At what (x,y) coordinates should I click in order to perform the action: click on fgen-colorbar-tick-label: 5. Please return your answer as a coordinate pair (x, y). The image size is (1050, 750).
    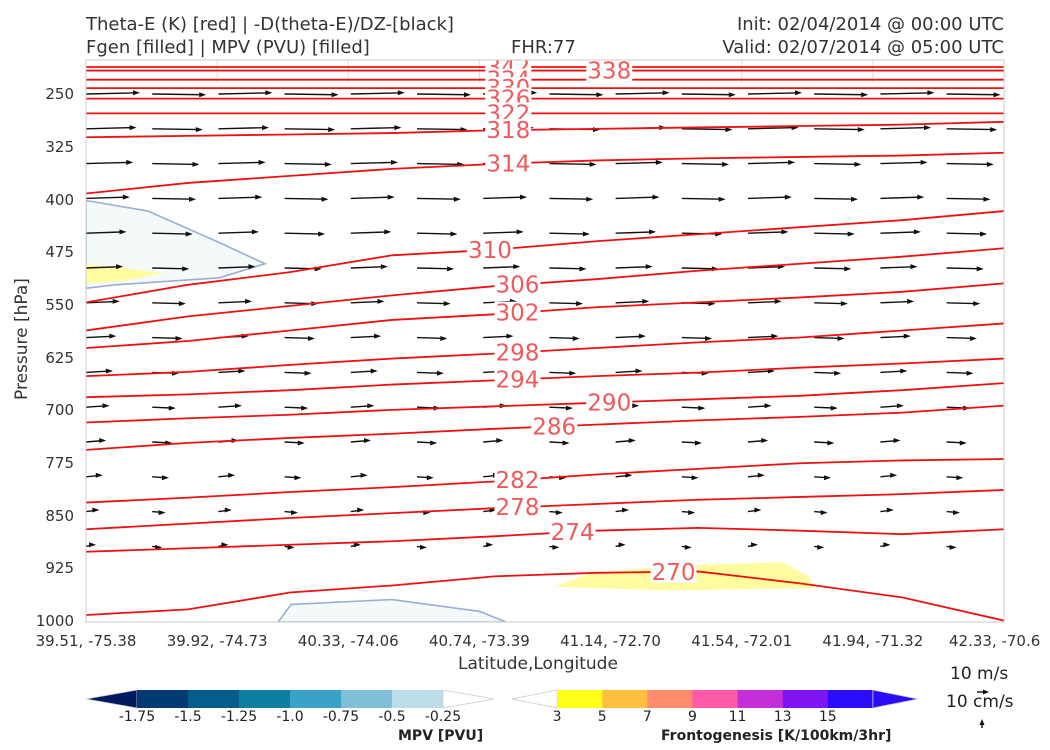
    Looking at the image, I should click on (602, 717).